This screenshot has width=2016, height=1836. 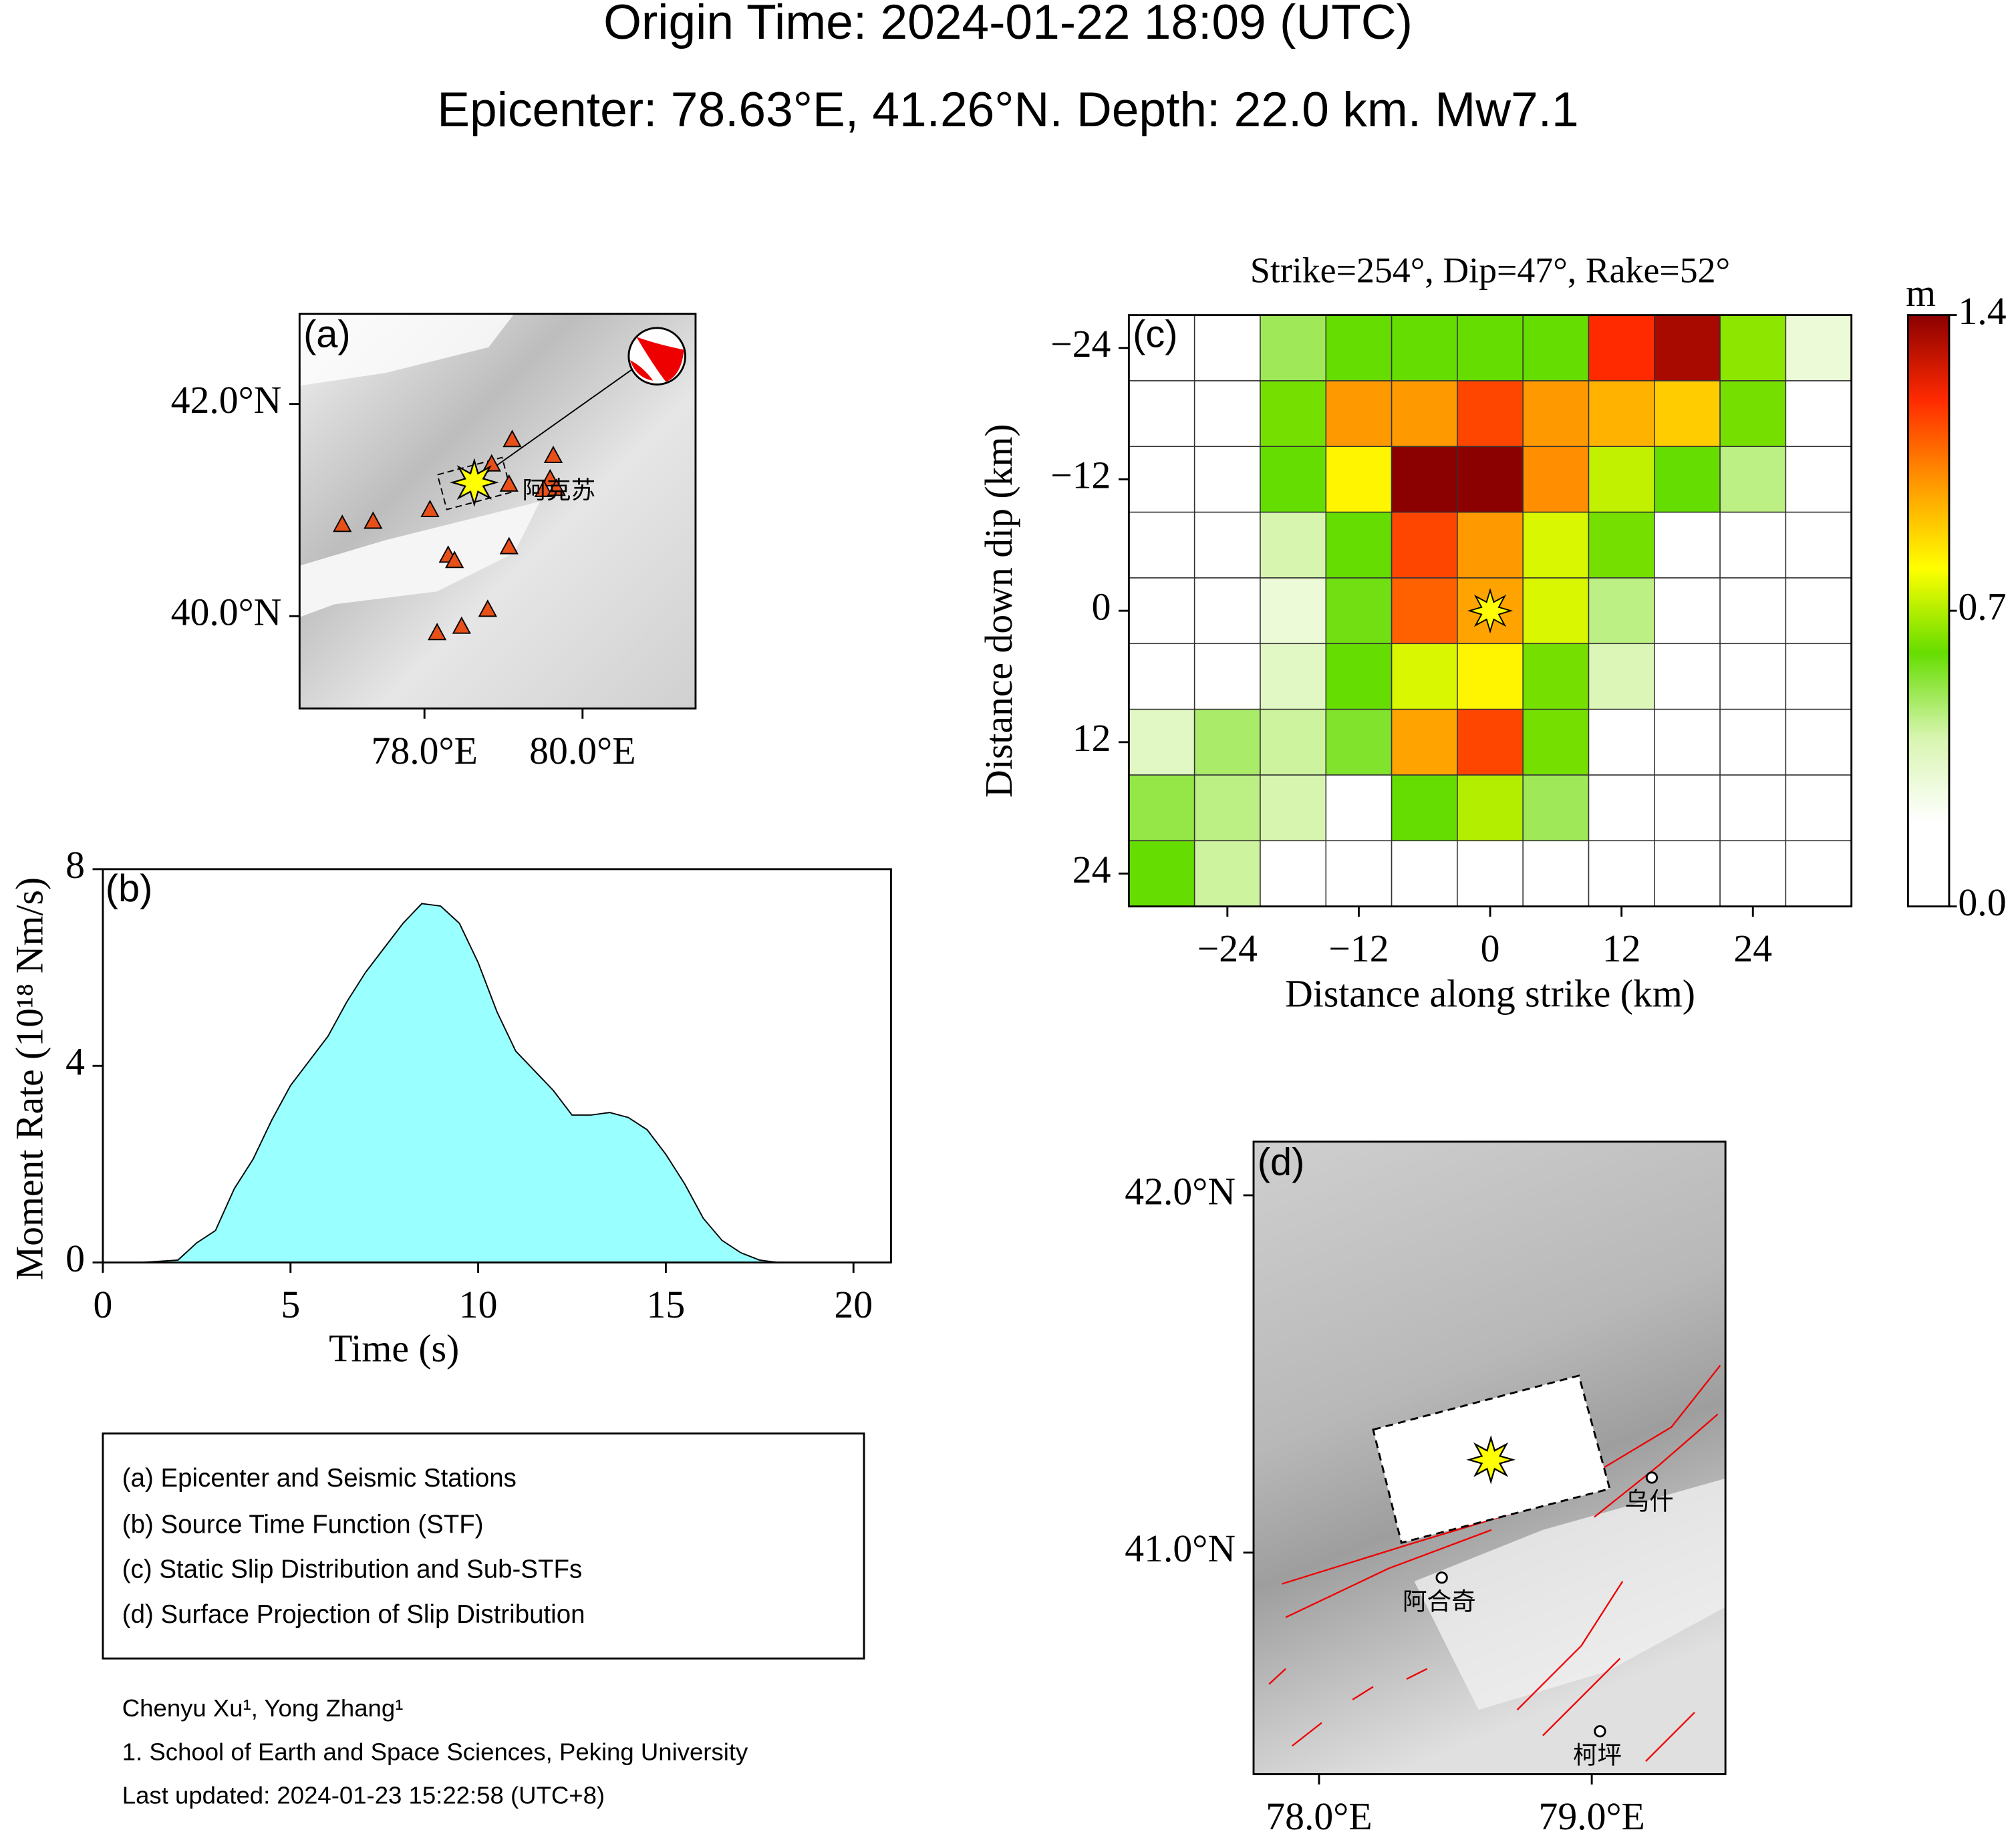 What do you see at coordinates (263, 1708) in the screenshot?
I see `credit-line: Chenyu Xu¹, Yong Zhang¹` at bounding box center [263, 1708].